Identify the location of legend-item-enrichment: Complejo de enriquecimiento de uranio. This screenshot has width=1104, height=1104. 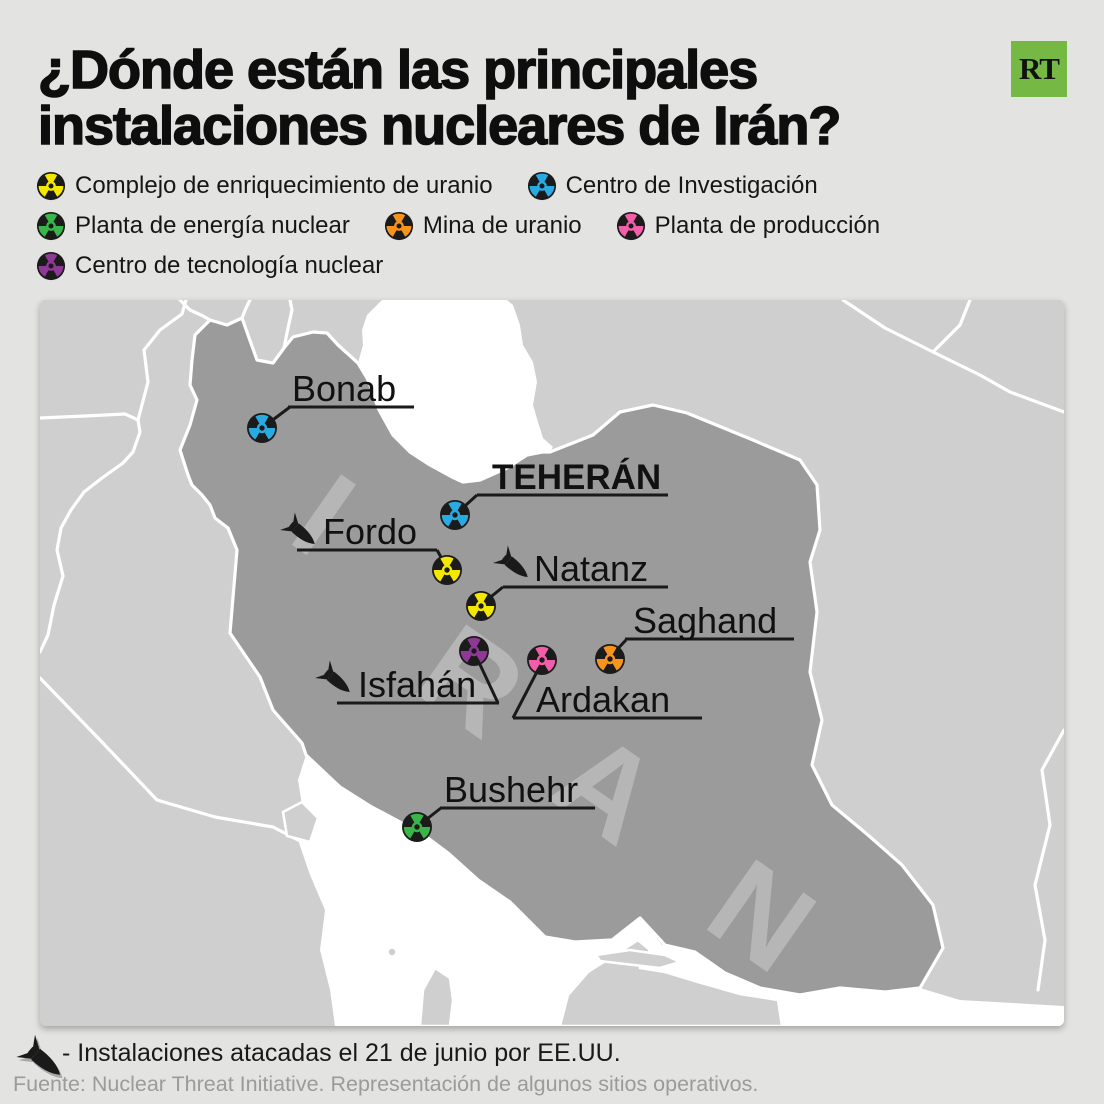
(264, 186).